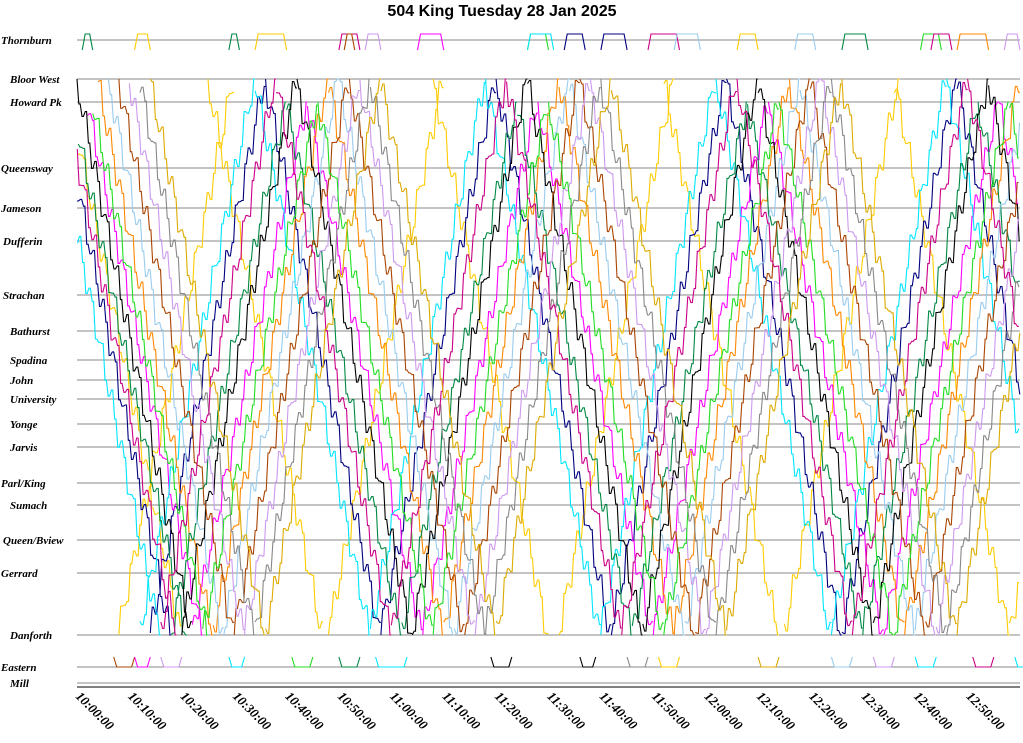 The image size is (1023, 743). Describe the element at coordinates (985, 711) in the screenshot. I see `time-tick-label: 12:50:00` at that location.